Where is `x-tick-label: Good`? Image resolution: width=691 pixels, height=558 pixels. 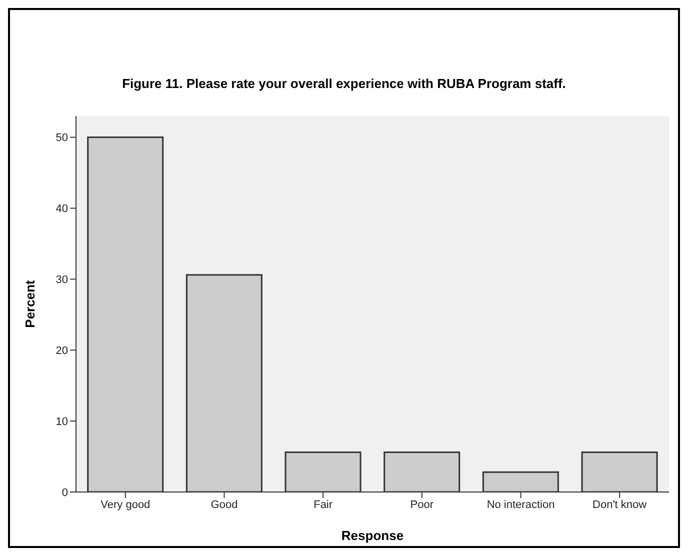 x-tick-label: Good is located at coordinates (224, 504).